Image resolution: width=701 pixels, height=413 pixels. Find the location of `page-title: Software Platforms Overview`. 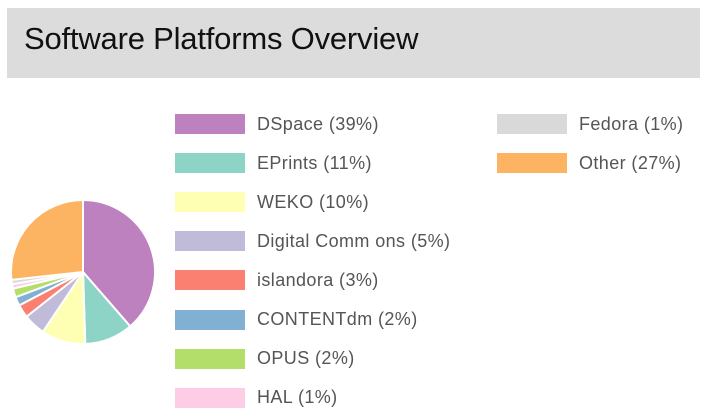

page-title: Software Platforms Overview is located at coordinates (221, 38).